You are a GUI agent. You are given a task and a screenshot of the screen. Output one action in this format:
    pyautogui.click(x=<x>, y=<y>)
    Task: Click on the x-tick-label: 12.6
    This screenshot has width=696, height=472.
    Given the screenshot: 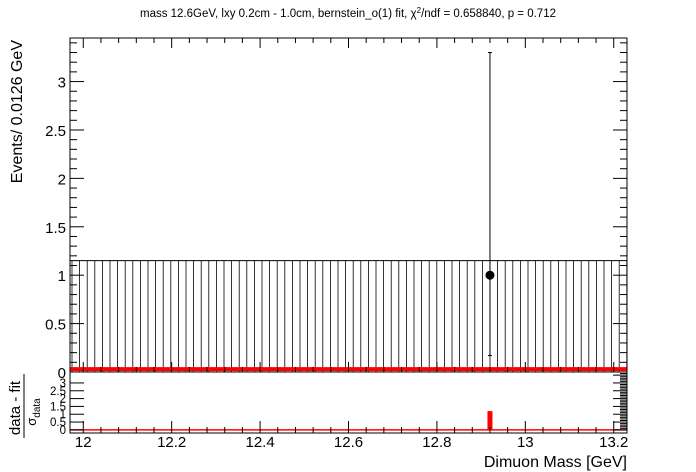 What is the action you would take?
    pyautogui.click(x=348, y=442)
    